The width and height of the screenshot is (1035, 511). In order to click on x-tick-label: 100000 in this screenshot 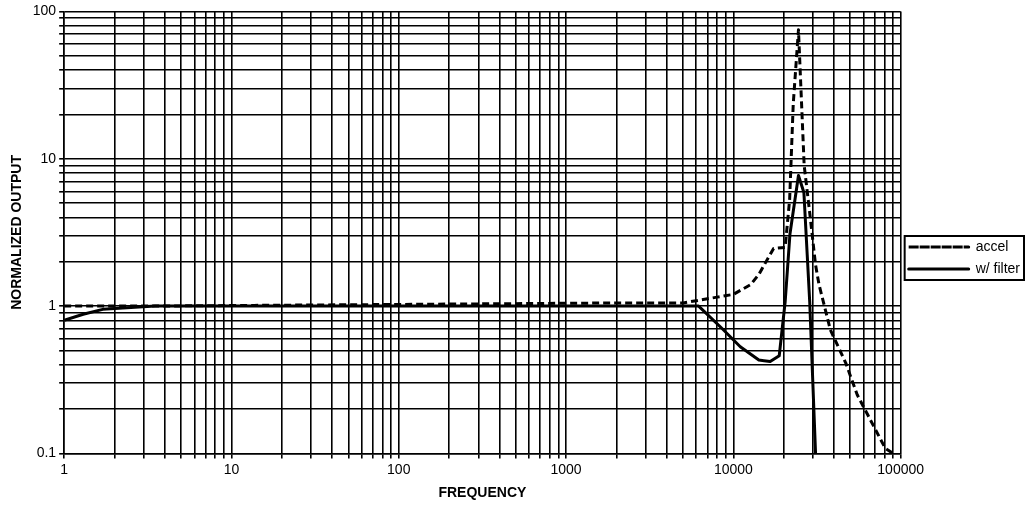, I will do `click(901, 468)`.